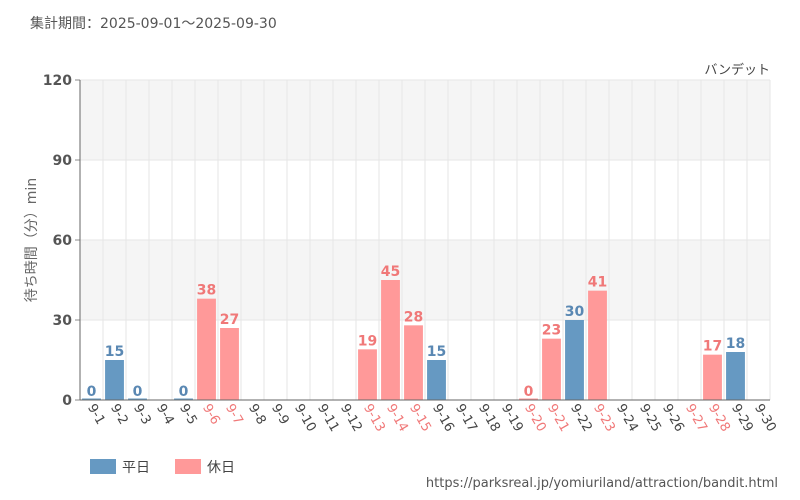 The image size is (800, 500). Describe the element at coordinates (305, 418) in the screenshot. I see `x-tick-label-9-10: 9-10` at that location.